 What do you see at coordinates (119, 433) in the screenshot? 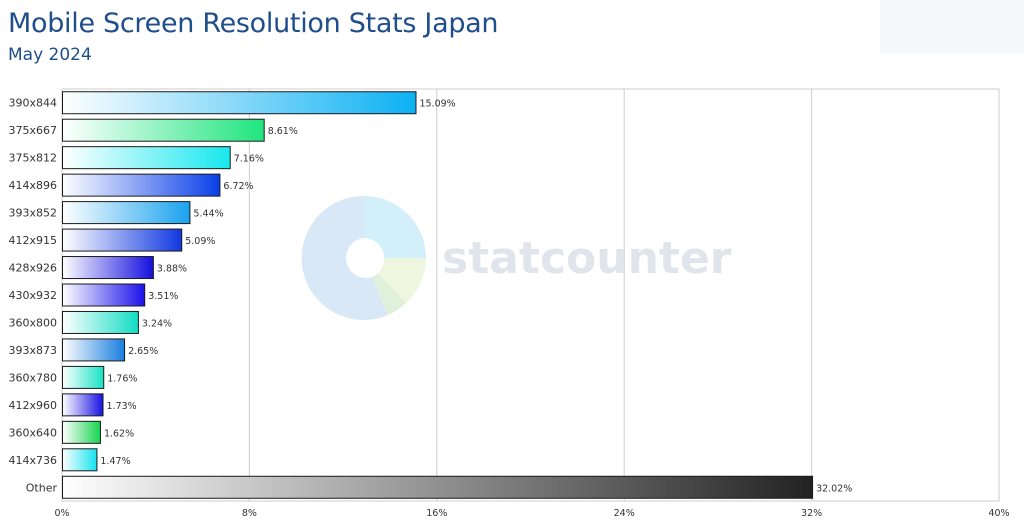
I see `data-label: 1.62%` at bounding box center [119, 433].